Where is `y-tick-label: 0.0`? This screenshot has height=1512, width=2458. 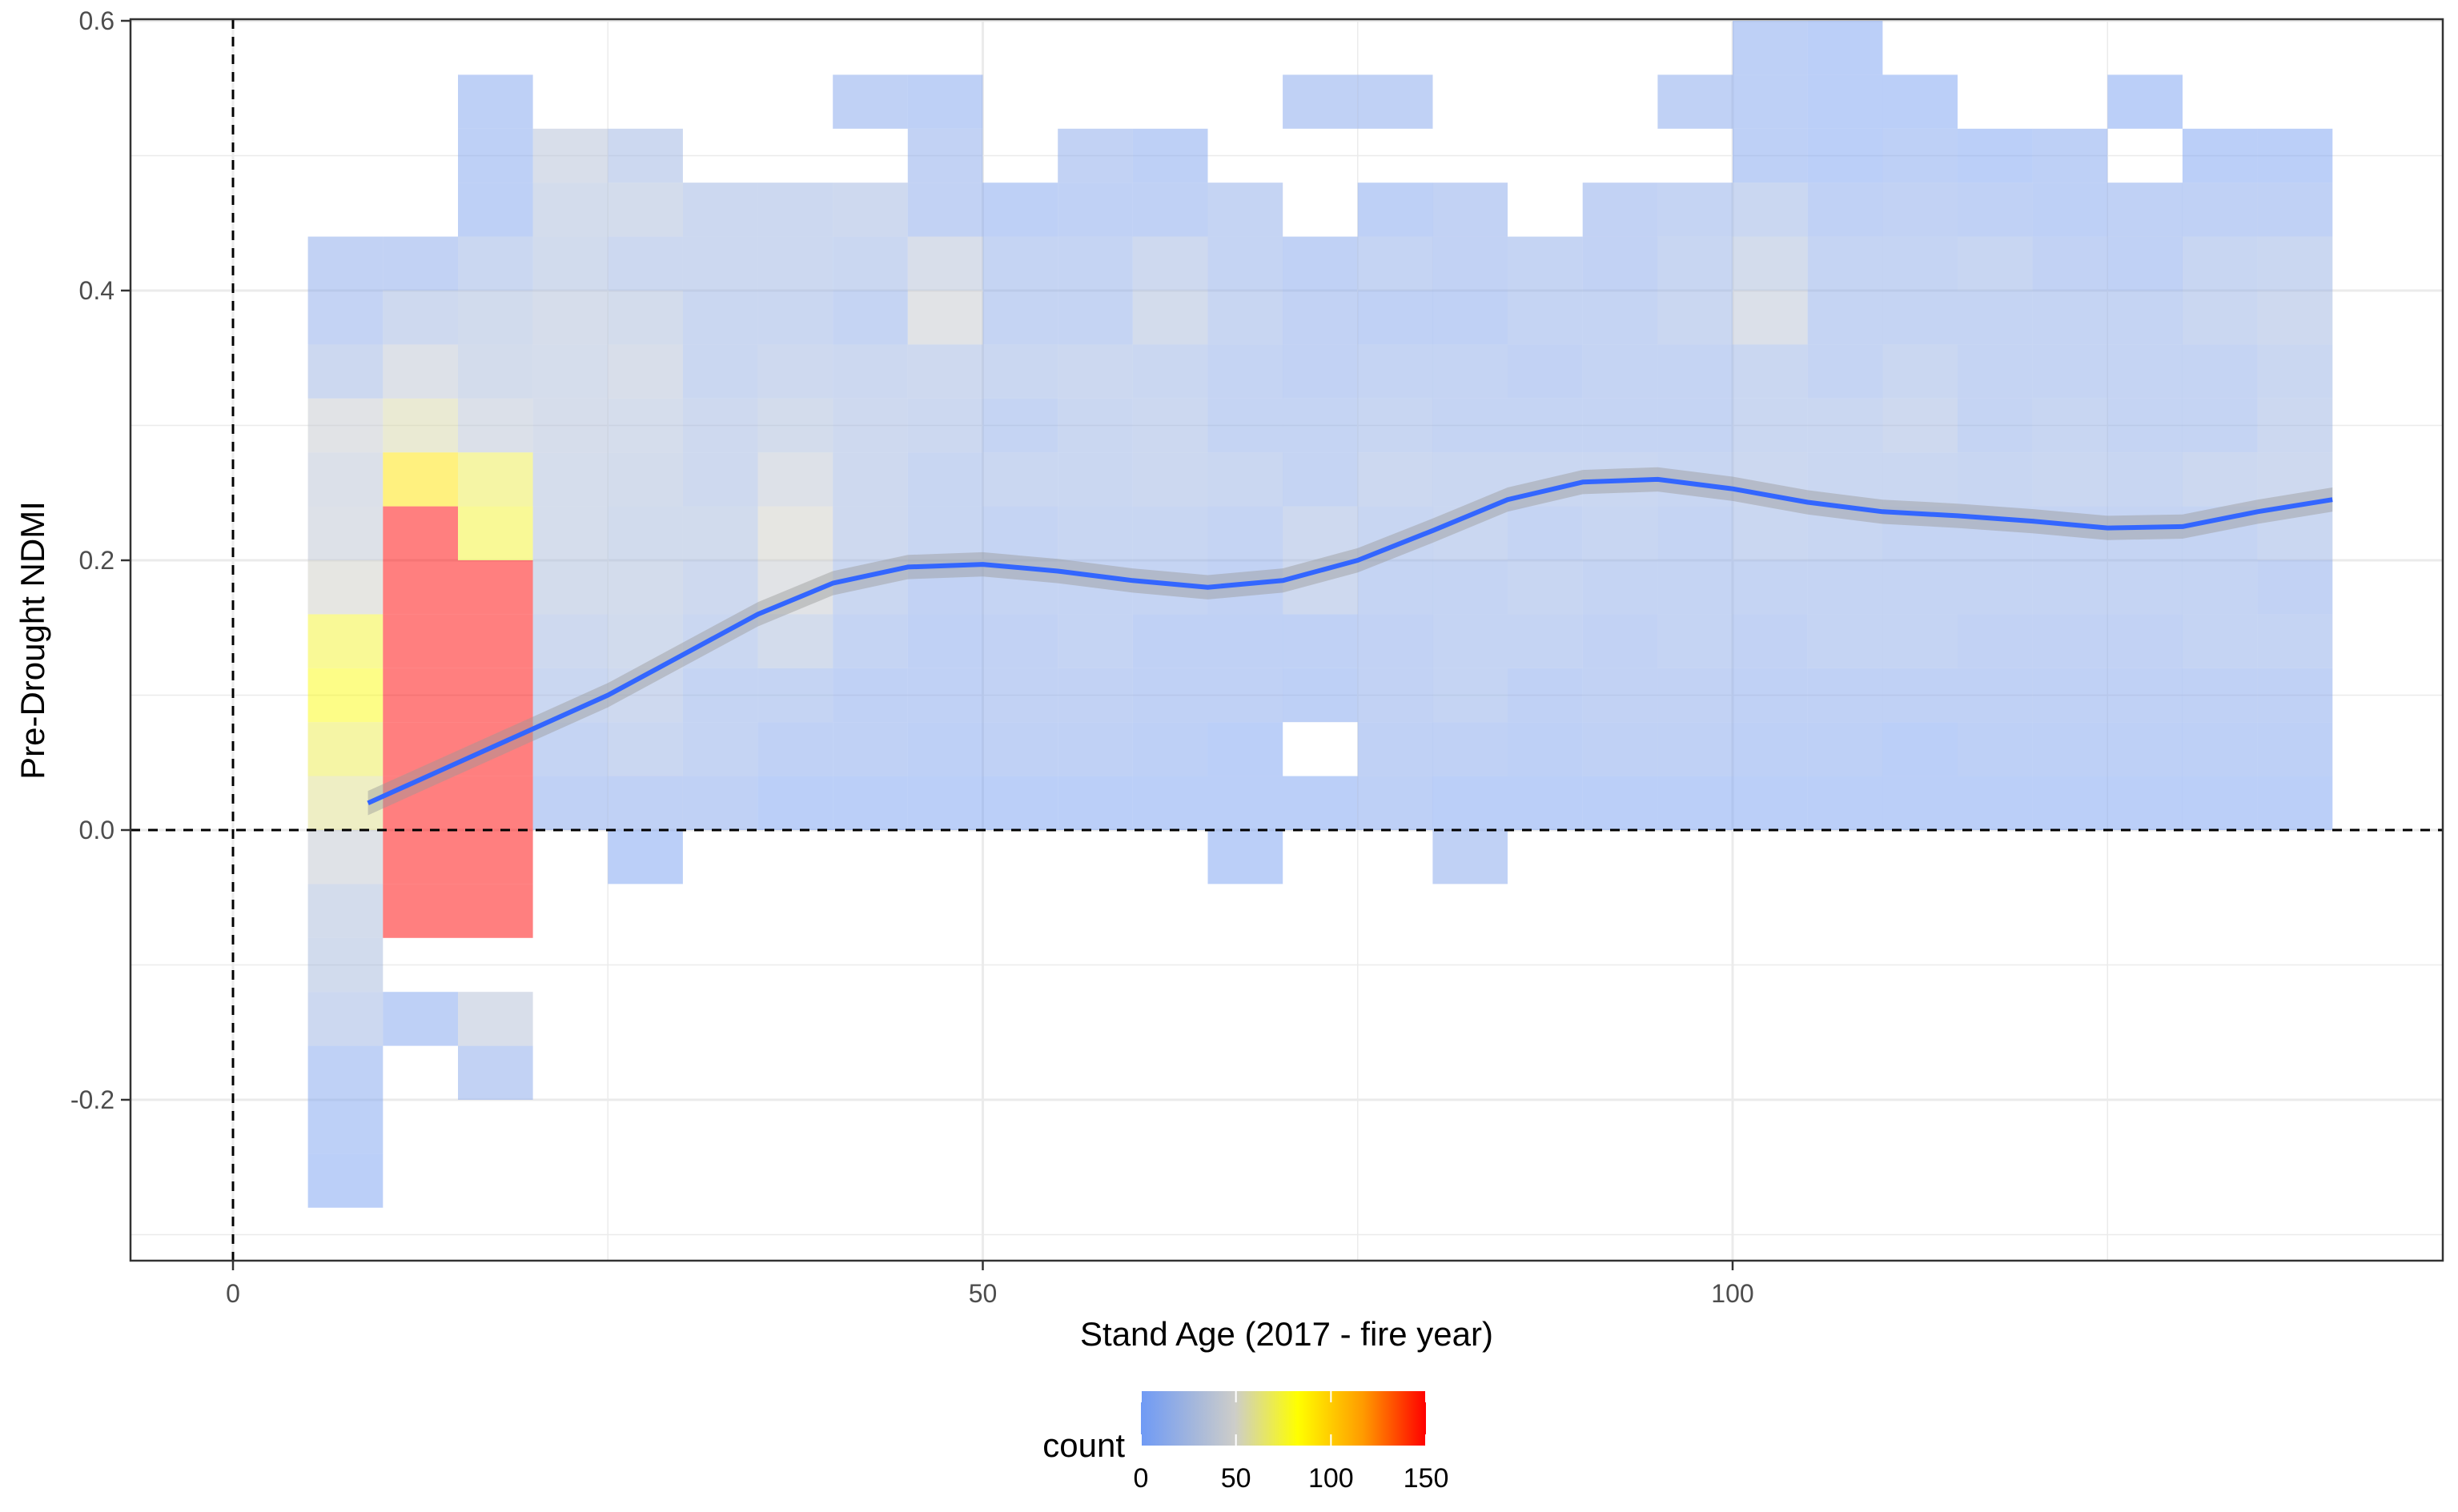
y-tick-label: 0.0 is located at coordinates (96, 830).